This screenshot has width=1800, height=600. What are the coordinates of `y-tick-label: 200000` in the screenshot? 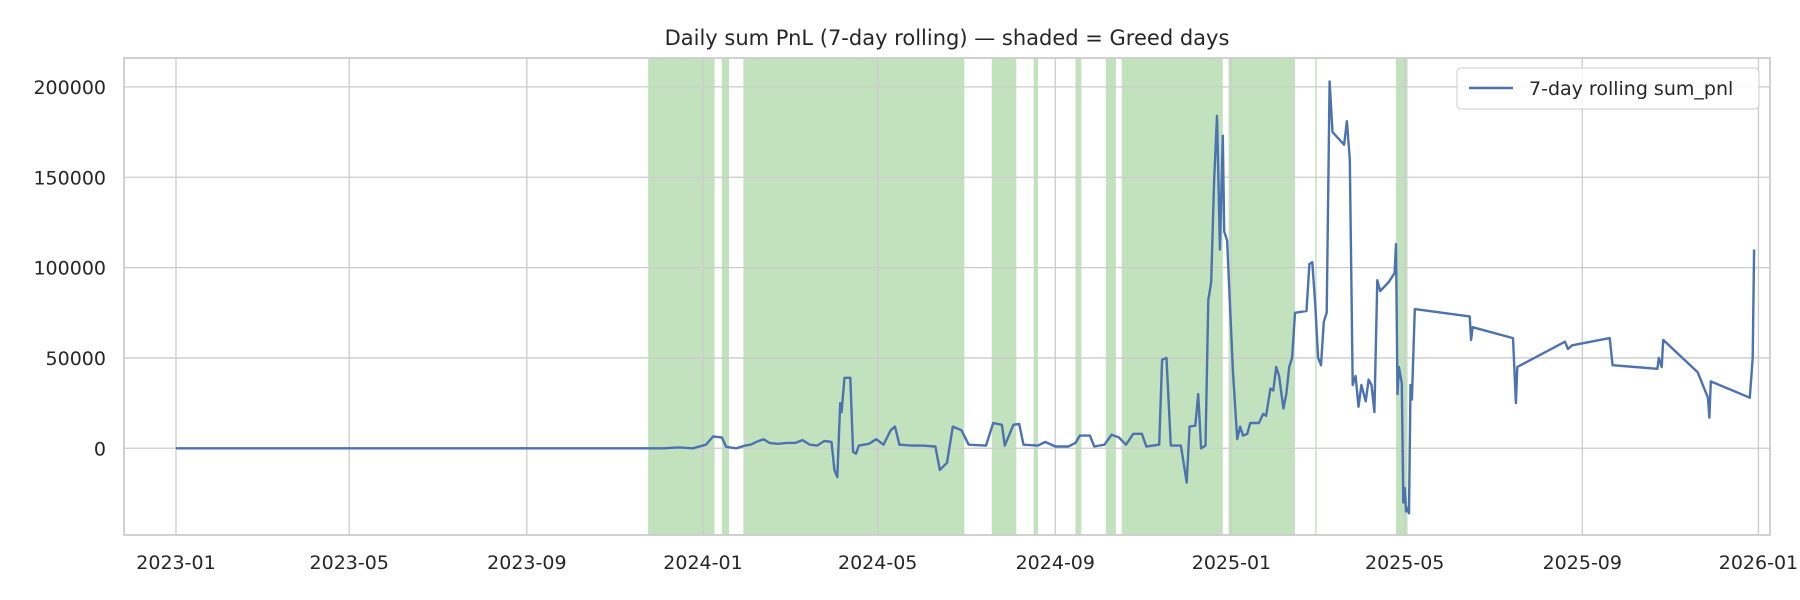 It's located at (69, 88).